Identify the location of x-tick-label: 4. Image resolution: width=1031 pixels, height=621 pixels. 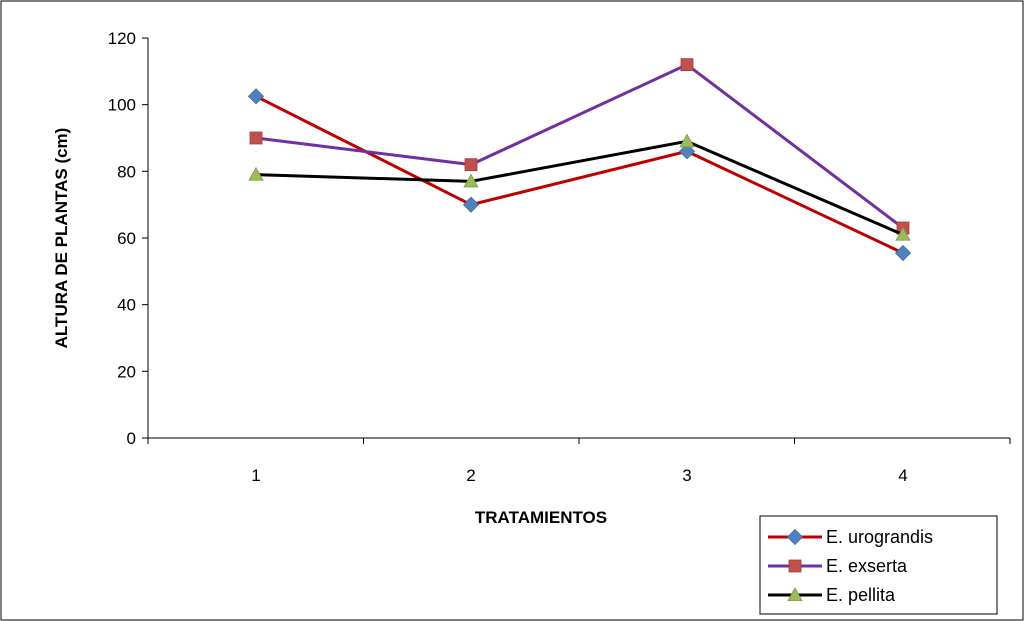
(902, 475).